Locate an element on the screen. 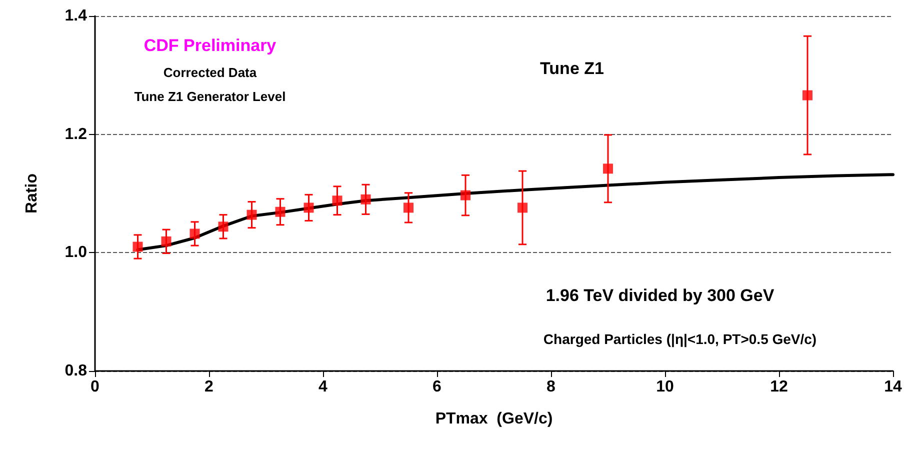 Image resolution: width=914 pixels, height=457 pixels. x-axis-title: PTmax (GeV/c) is located at coordinates (494, 419).